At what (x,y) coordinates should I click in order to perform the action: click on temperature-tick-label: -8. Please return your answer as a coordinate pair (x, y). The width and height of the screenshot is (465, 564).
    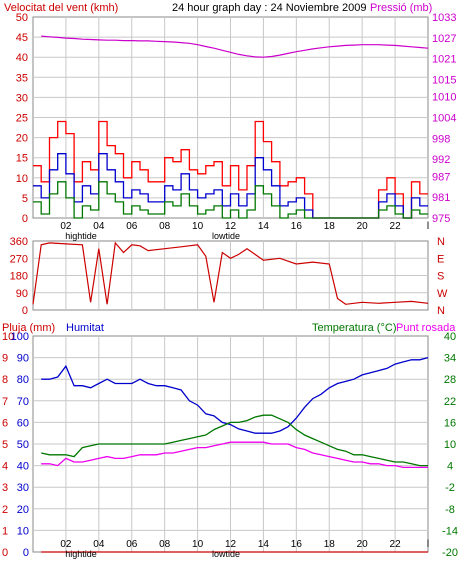
    Looking at the image, I should click on (450, 510).